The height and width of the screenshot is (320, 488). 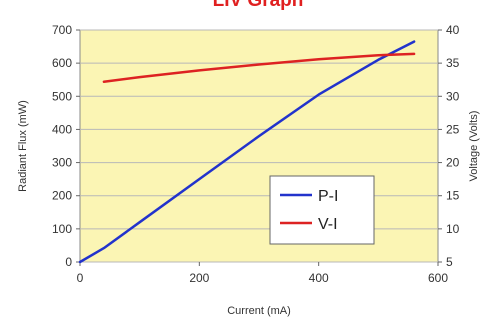 What do you see at coordinates (449, 146) in the screenshot?
I see `right-y-axis-ticks: 5 10 15 20 25 30 35 40` at bounding box center [449, 146].